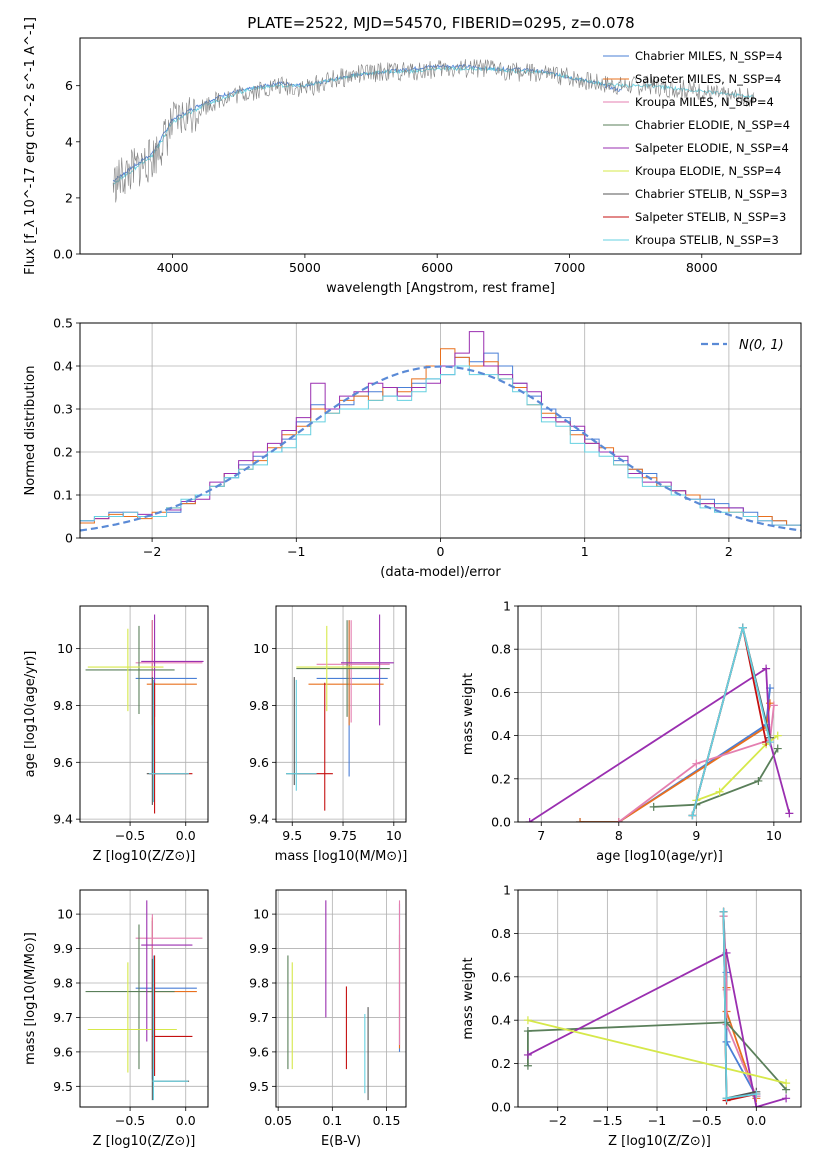 This screenshot has width=819, height=1170. What do you see at coordinates (292, 835) in the screenshot?
I see `x-tick-label: 9.5` at bounding box center [292, 835].